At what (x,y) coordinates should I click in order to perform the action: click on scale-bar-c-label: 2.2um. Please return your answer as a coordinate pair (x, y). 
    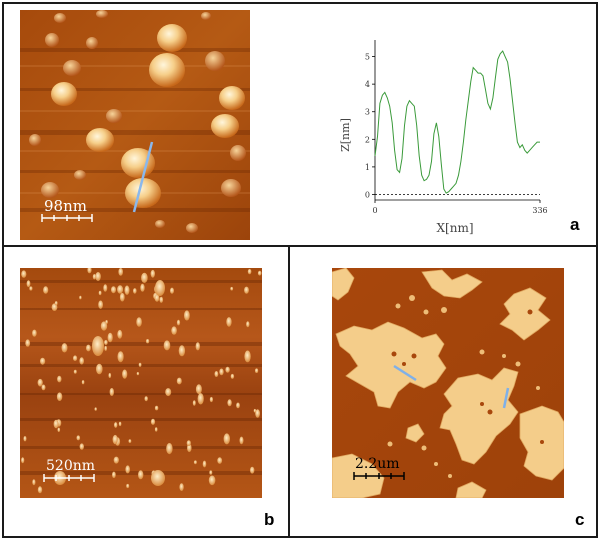
    Looking at the image, I should click on (377, 464).